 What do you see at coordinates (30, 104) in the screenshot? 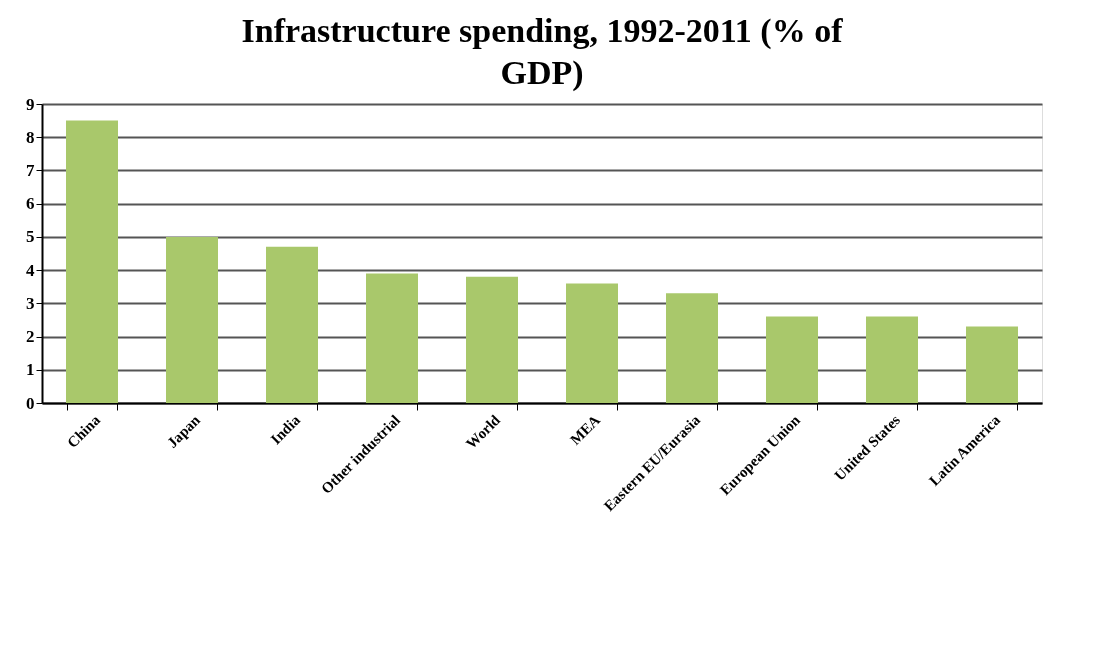
I see `y-tick-label: 9` at bounding box center [30, 104].